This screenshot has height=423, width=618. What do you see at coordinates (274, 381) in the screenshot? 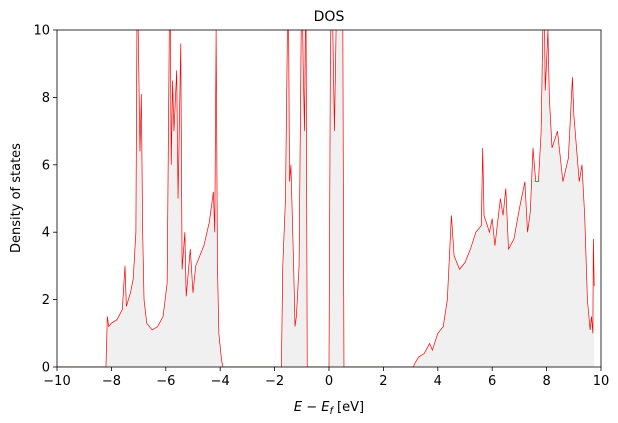
I see `x-tick-label: −2` at bounding box center [274, 381].